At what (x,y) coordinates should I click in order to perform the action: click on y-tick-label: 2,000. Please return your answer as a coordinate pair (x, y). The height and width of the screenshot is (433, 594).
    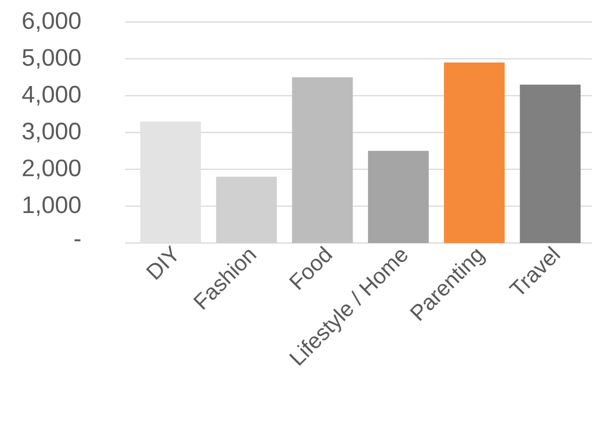
    Looking at the image, I should click on (51, 169).